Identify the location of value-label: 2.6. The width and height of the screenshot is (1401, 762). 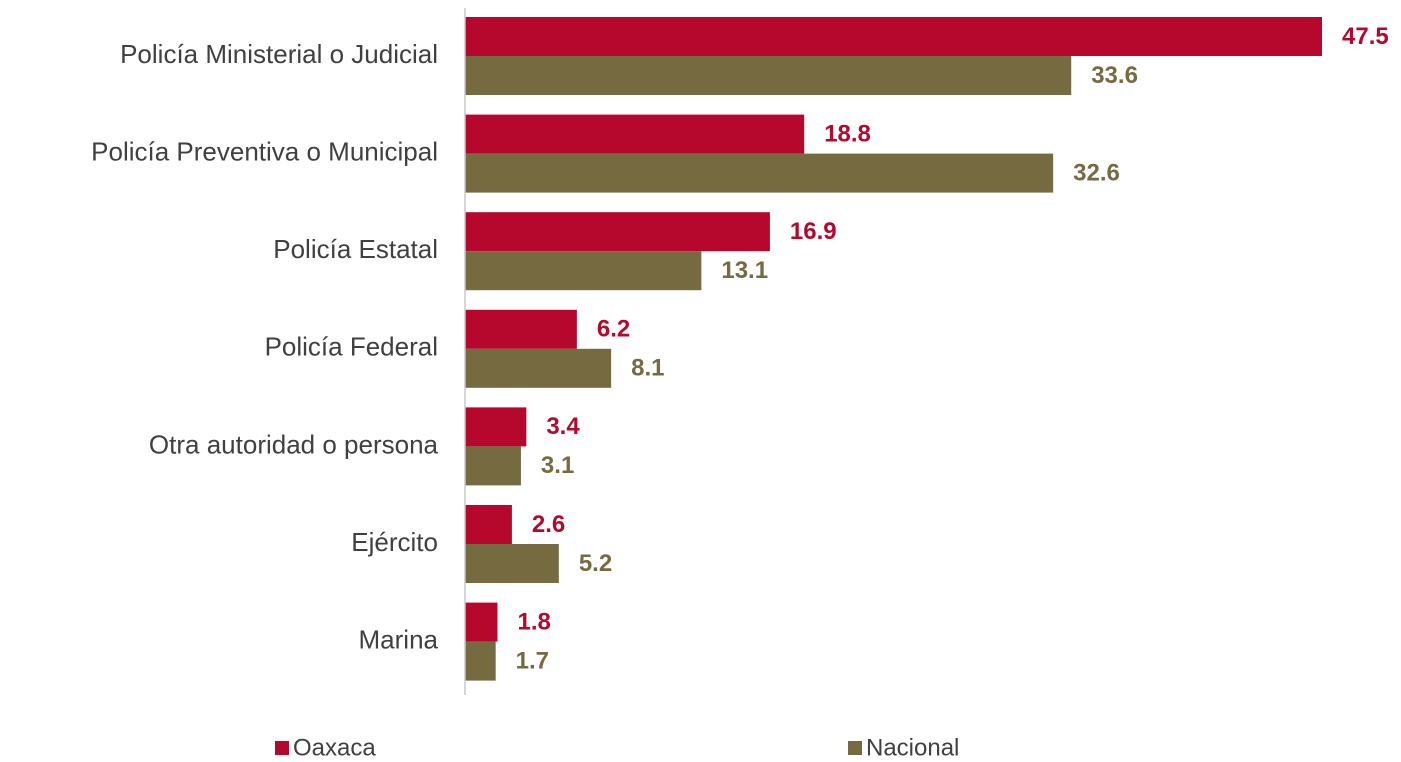
(548, 524).